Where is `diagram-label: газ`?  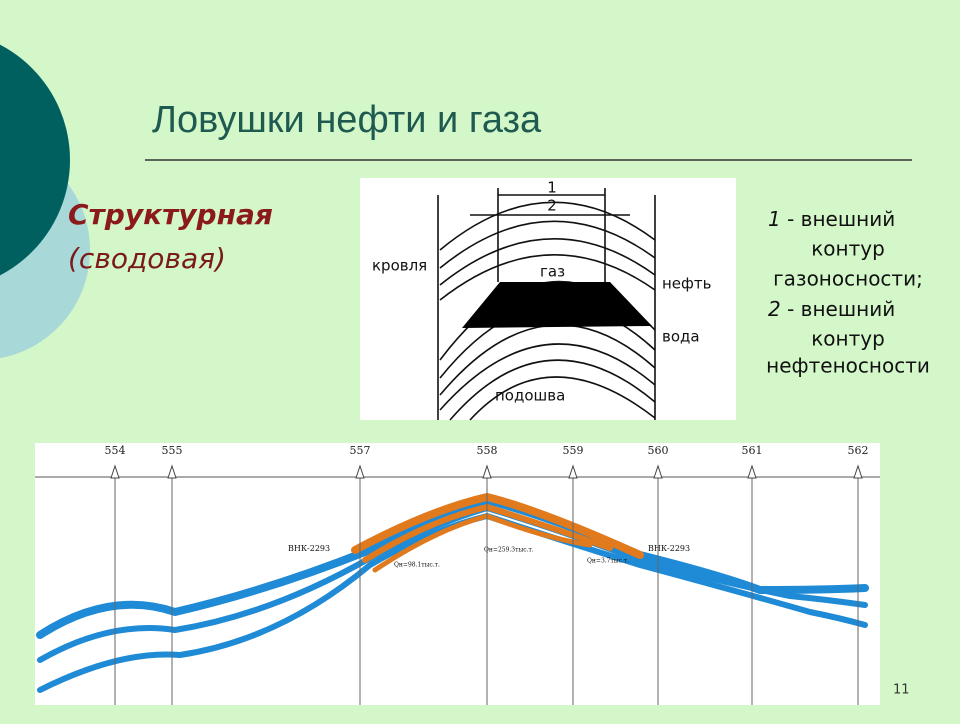 diagram-label: газ is located at coordinates (552, 272).